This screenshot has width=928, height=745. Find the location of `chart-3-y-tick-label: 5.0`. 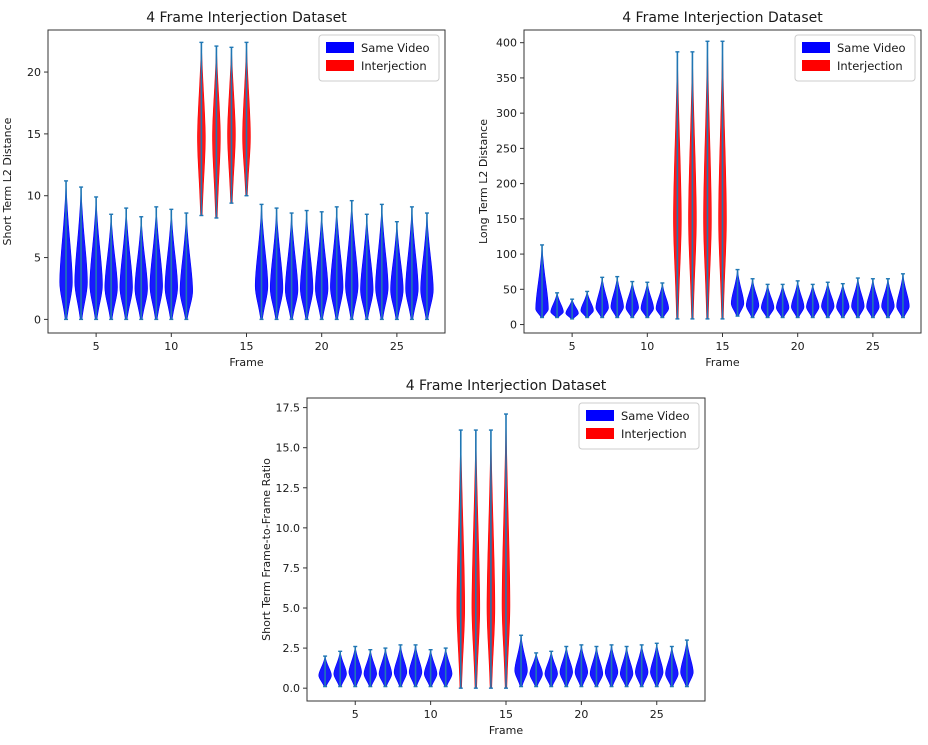

chart-3-y-tick-label: 5.0 is located at coordinates (292, 608).